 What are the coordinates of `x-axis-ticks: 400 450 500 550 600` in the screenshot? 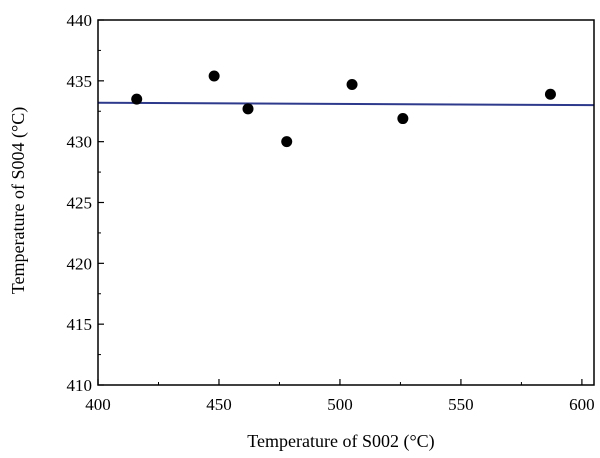 It's located at (340, 396).